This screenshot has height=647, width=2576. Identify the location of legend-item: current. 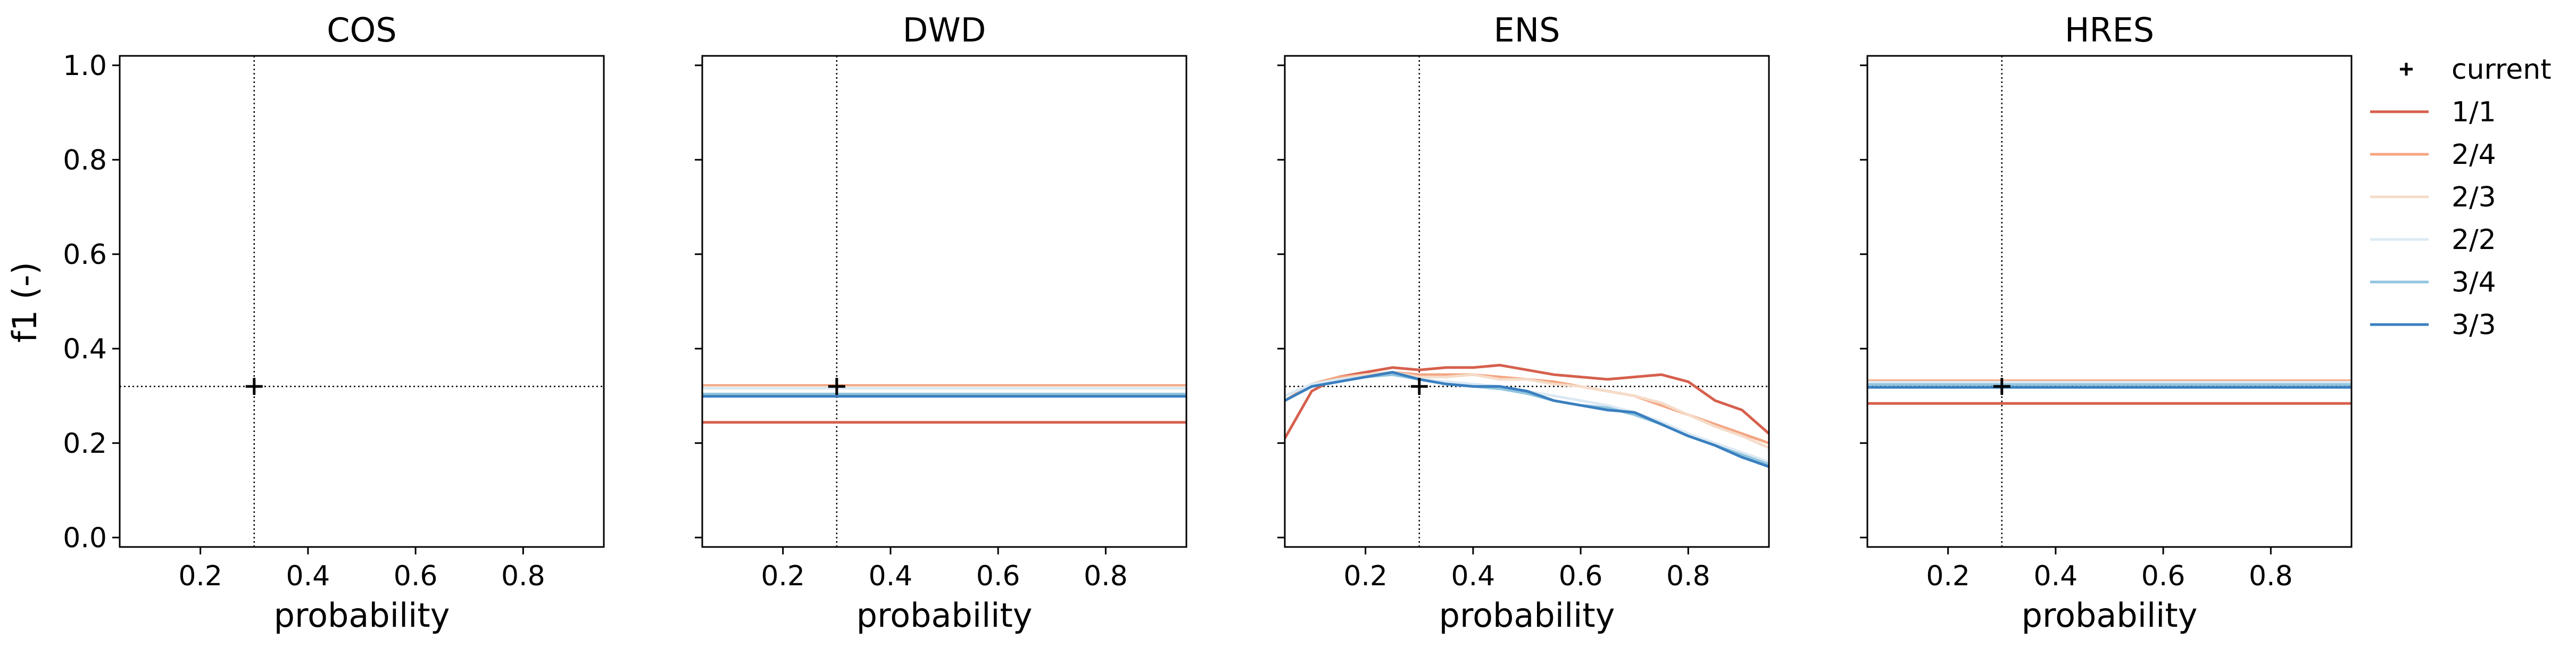
(2476, 70).